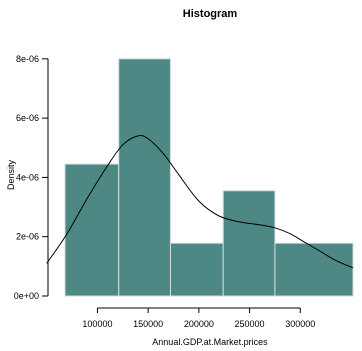  What do you see at coordinates (210, 342) in the screenshot?
I see `x-axis-label: Annual.GDP.at.Market.prices` at bounding box center [210, 342].